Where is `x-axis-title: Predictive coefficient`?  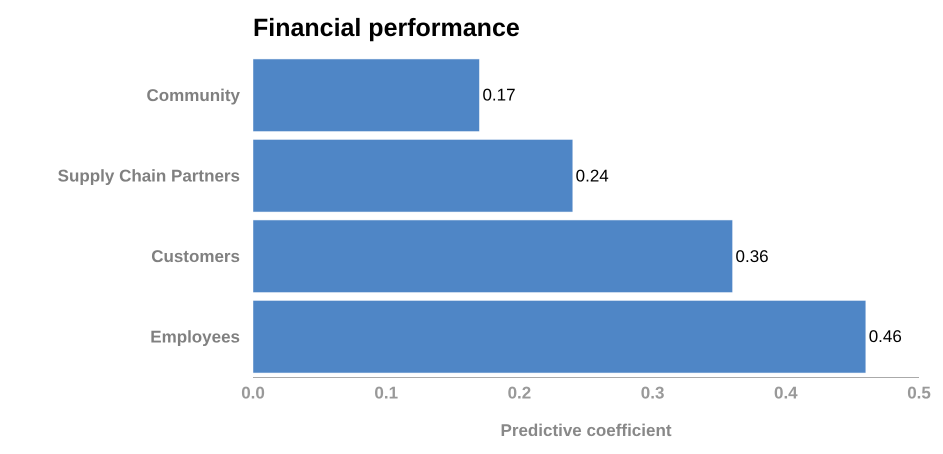
x-axis-title: Predictive coefficient is located at coordinates (586, 430).